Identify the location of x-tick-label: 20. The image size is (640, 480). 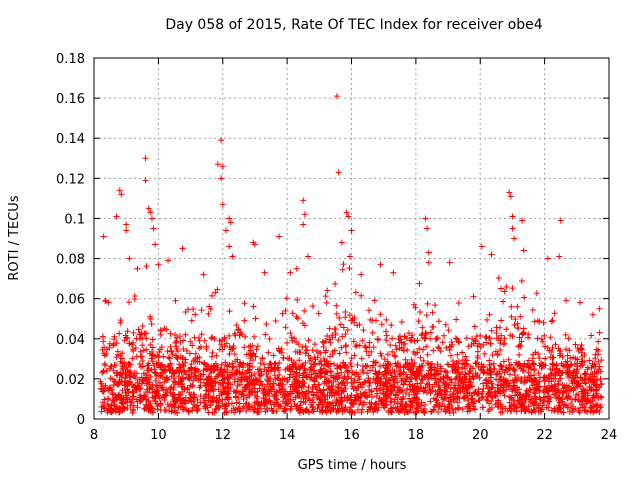
(480, 435).